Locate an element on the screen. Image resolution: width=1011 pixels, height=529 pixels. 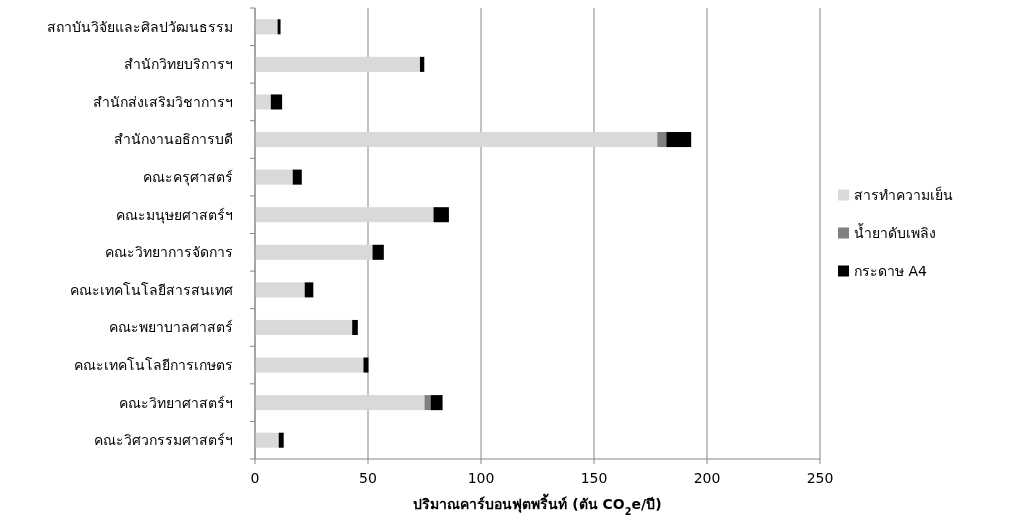
x-tick-label: 0 is located at coordinates (255, 478).